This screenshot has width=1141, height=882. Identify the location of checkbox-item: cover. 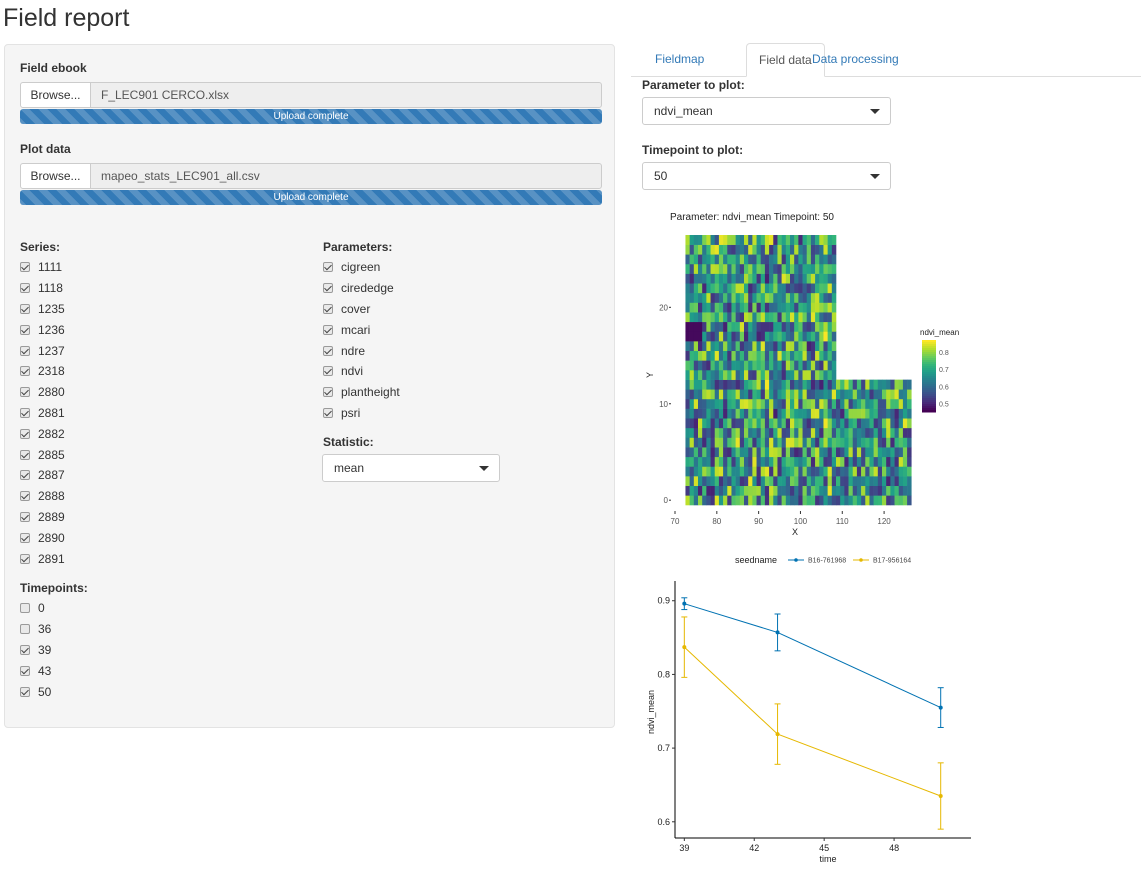
(361, 309).